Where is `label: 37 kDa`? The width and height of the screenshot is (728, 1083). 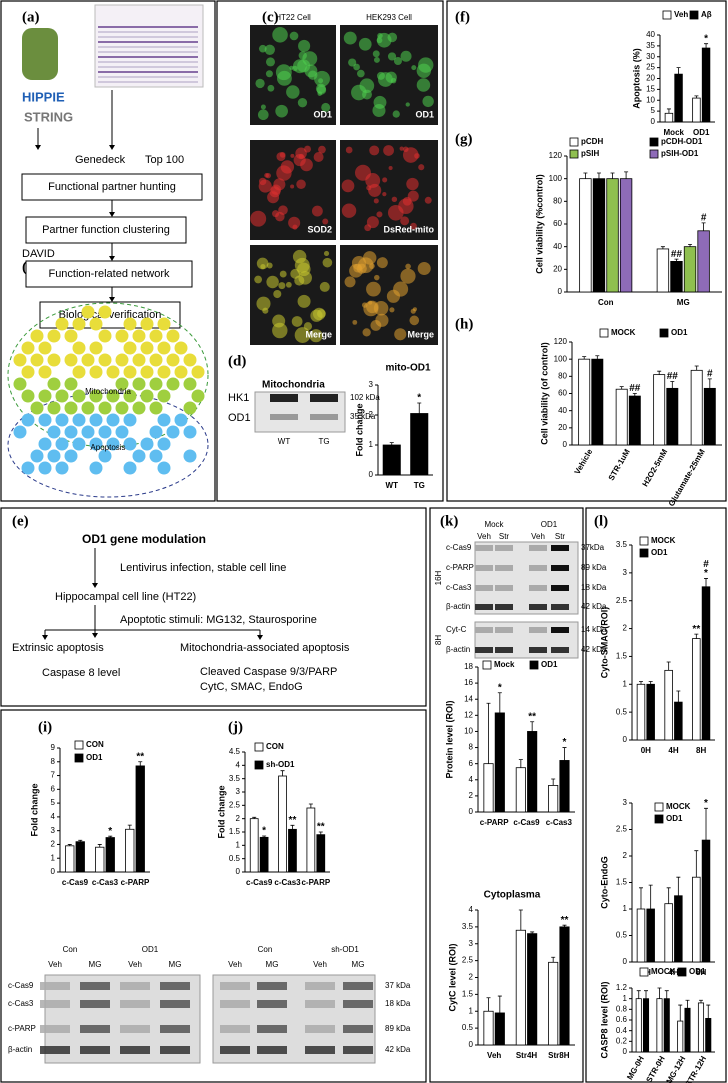
label: 37 kDa is located at coordinates (398, 985).